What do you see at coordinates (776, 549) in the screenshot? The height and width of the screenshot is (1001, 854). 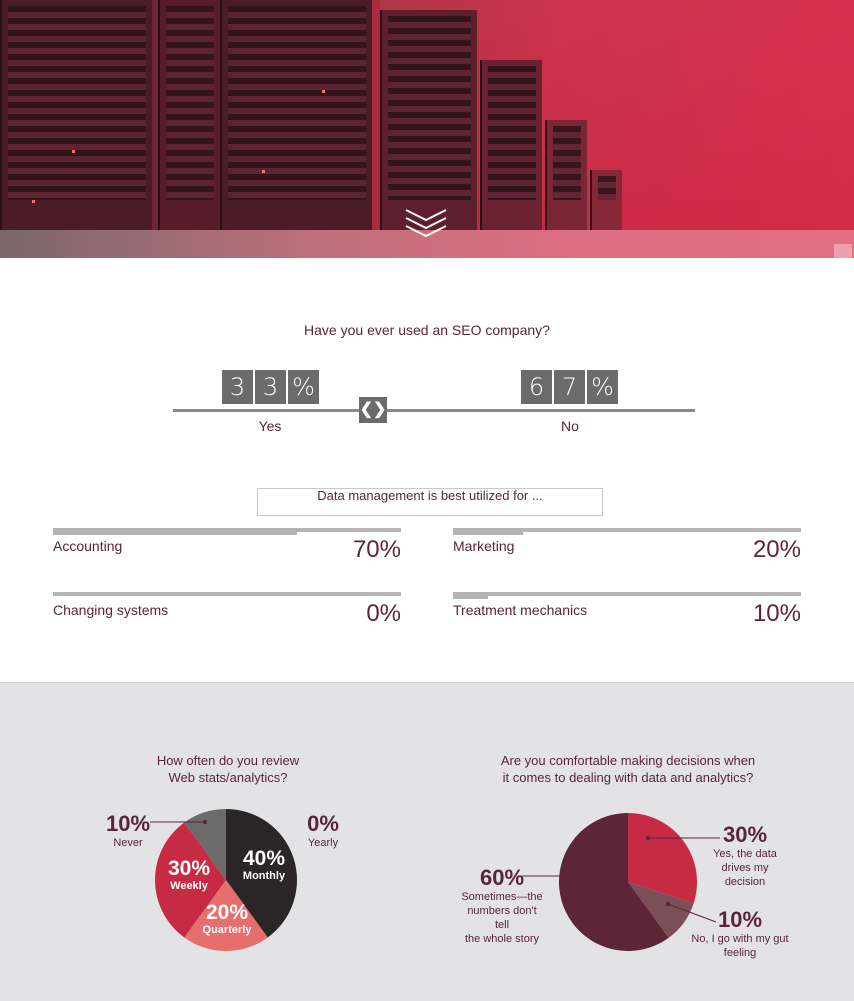 I see `bar-value: 20%` at bounding box center [776, 549].